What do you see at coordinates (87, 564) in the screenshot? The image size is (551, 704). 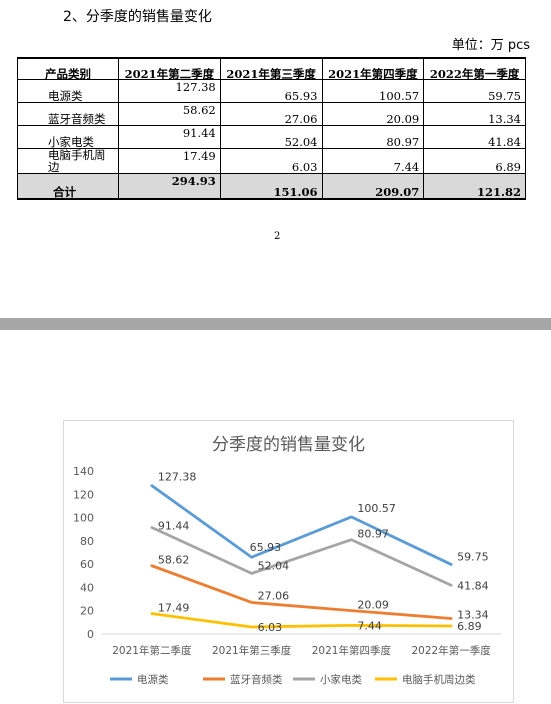 I see `y-tick-label: 60` at bounding box center [87, 564].